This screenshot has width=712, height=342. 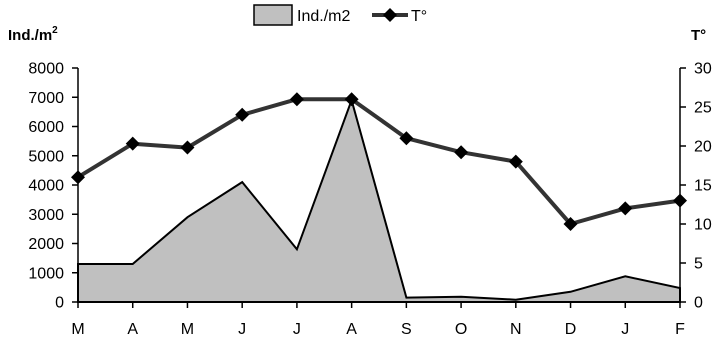 I want to click on legend-swatch-area, so click(x=273, y=15).